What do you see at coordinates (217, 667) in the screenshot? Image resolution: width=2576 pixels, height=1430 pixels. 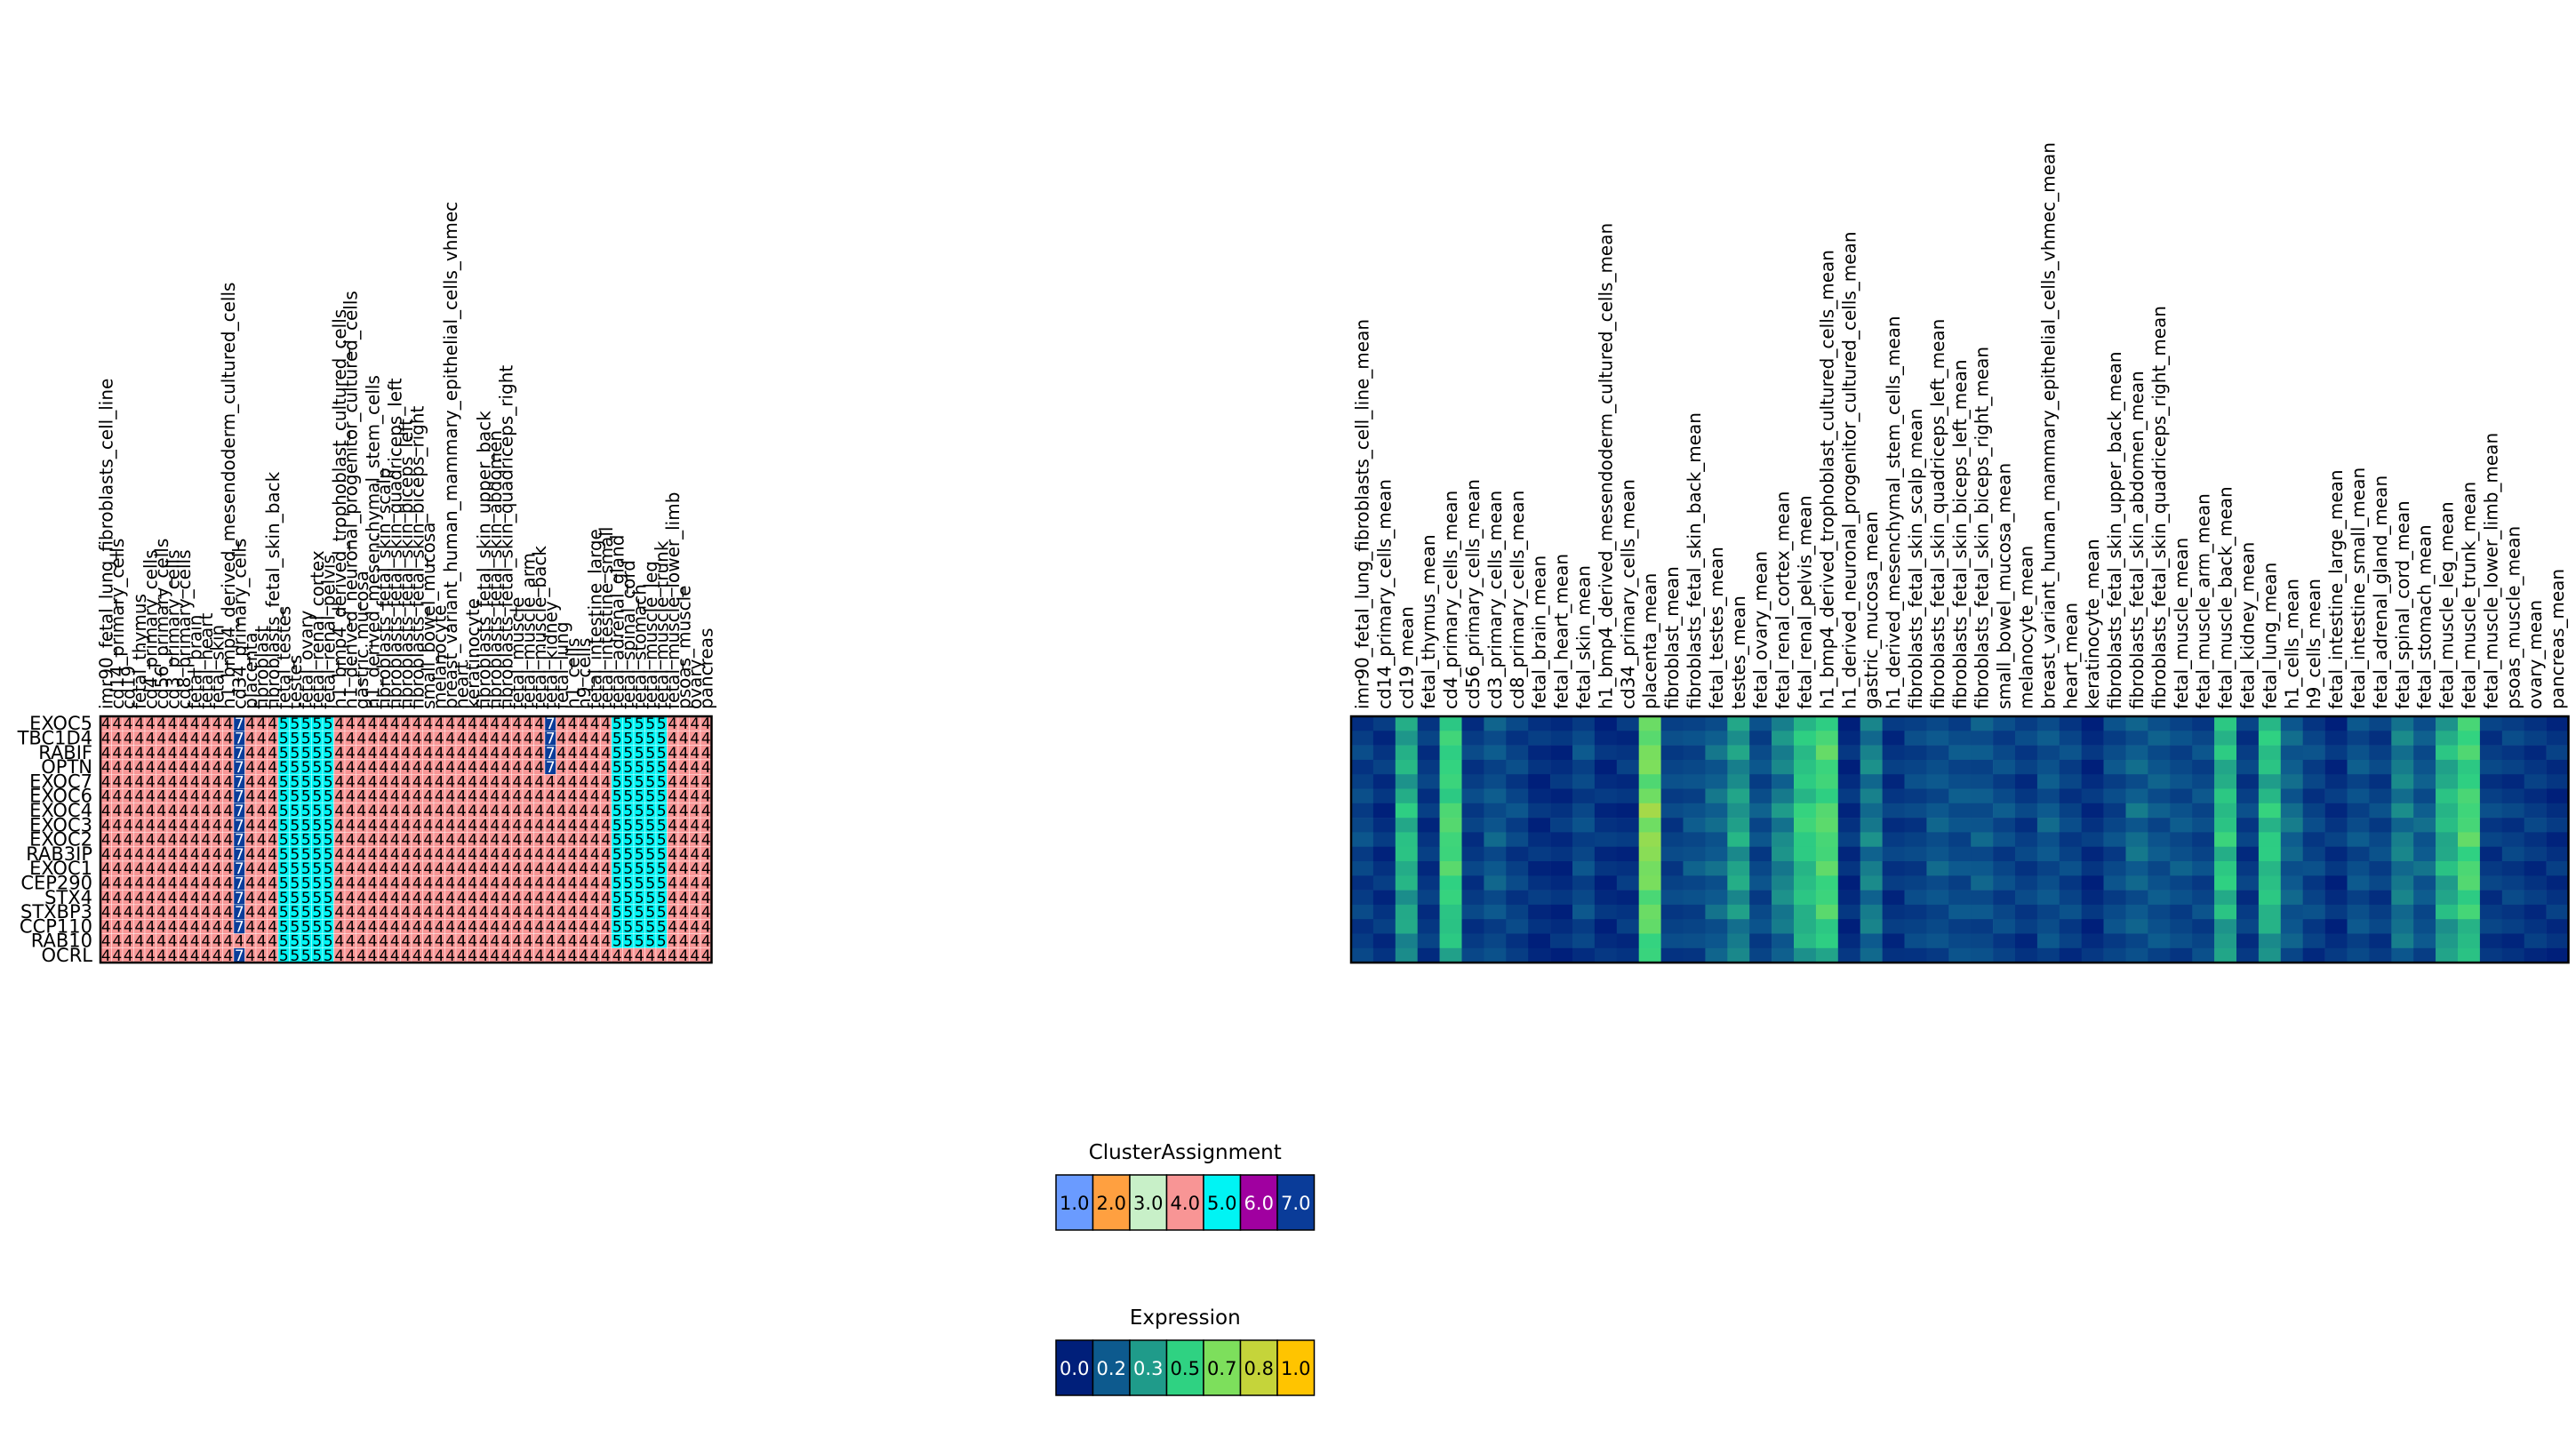 I see `column-label: fetal_skin` at bounding box center [217, 667].